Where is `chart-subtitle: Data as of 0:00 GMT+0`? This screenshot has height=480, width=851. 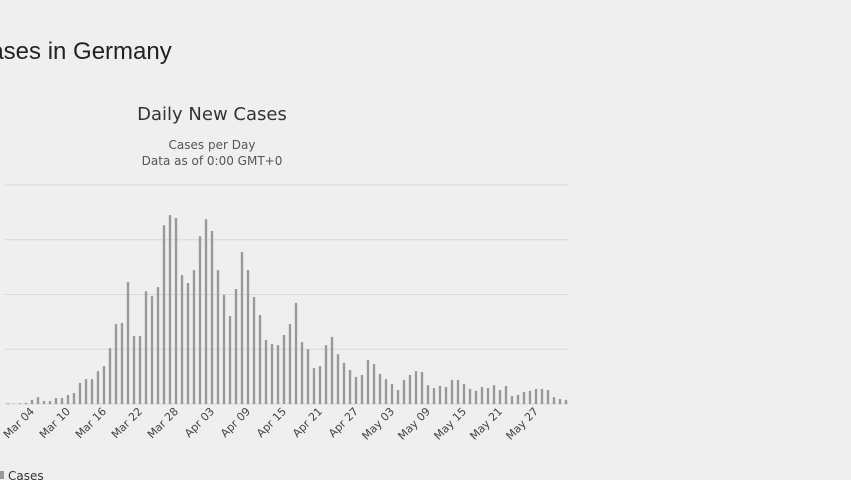 chart-subtitle: Data as of 0:00 GMT+0 is located at coordinates (212, 161).